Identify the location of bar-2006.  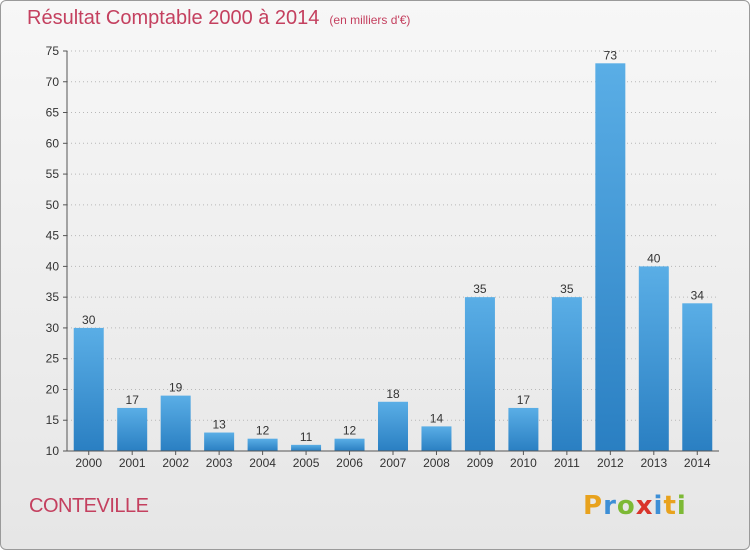
(349, 444).